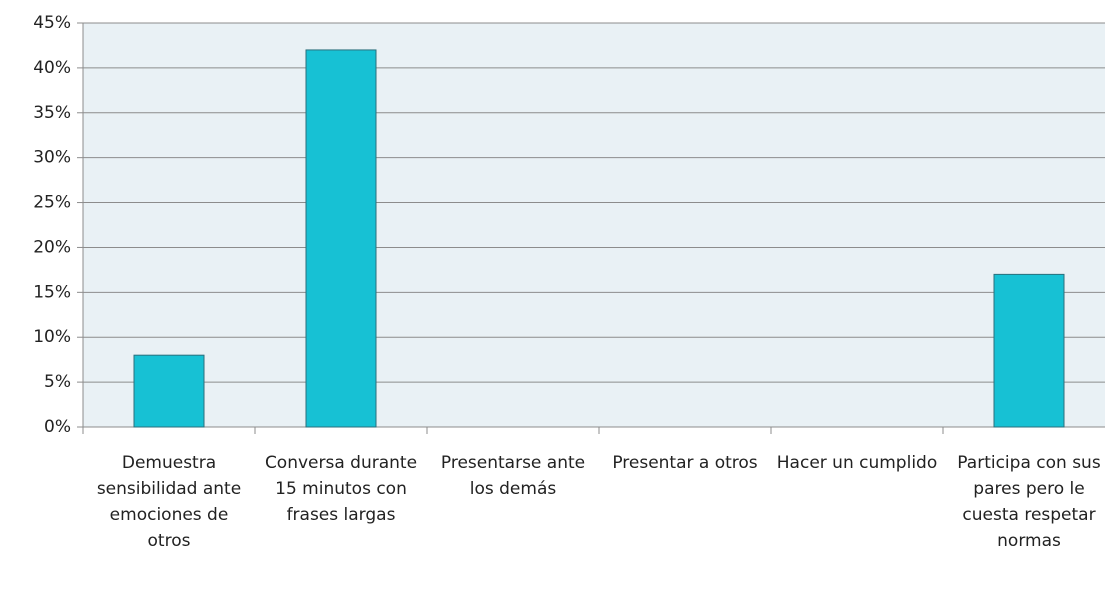  What do you see at coordinates (52, 68) in the screenshot?
I see `y-tick-label: 40%` at bounding box center [52, 68].